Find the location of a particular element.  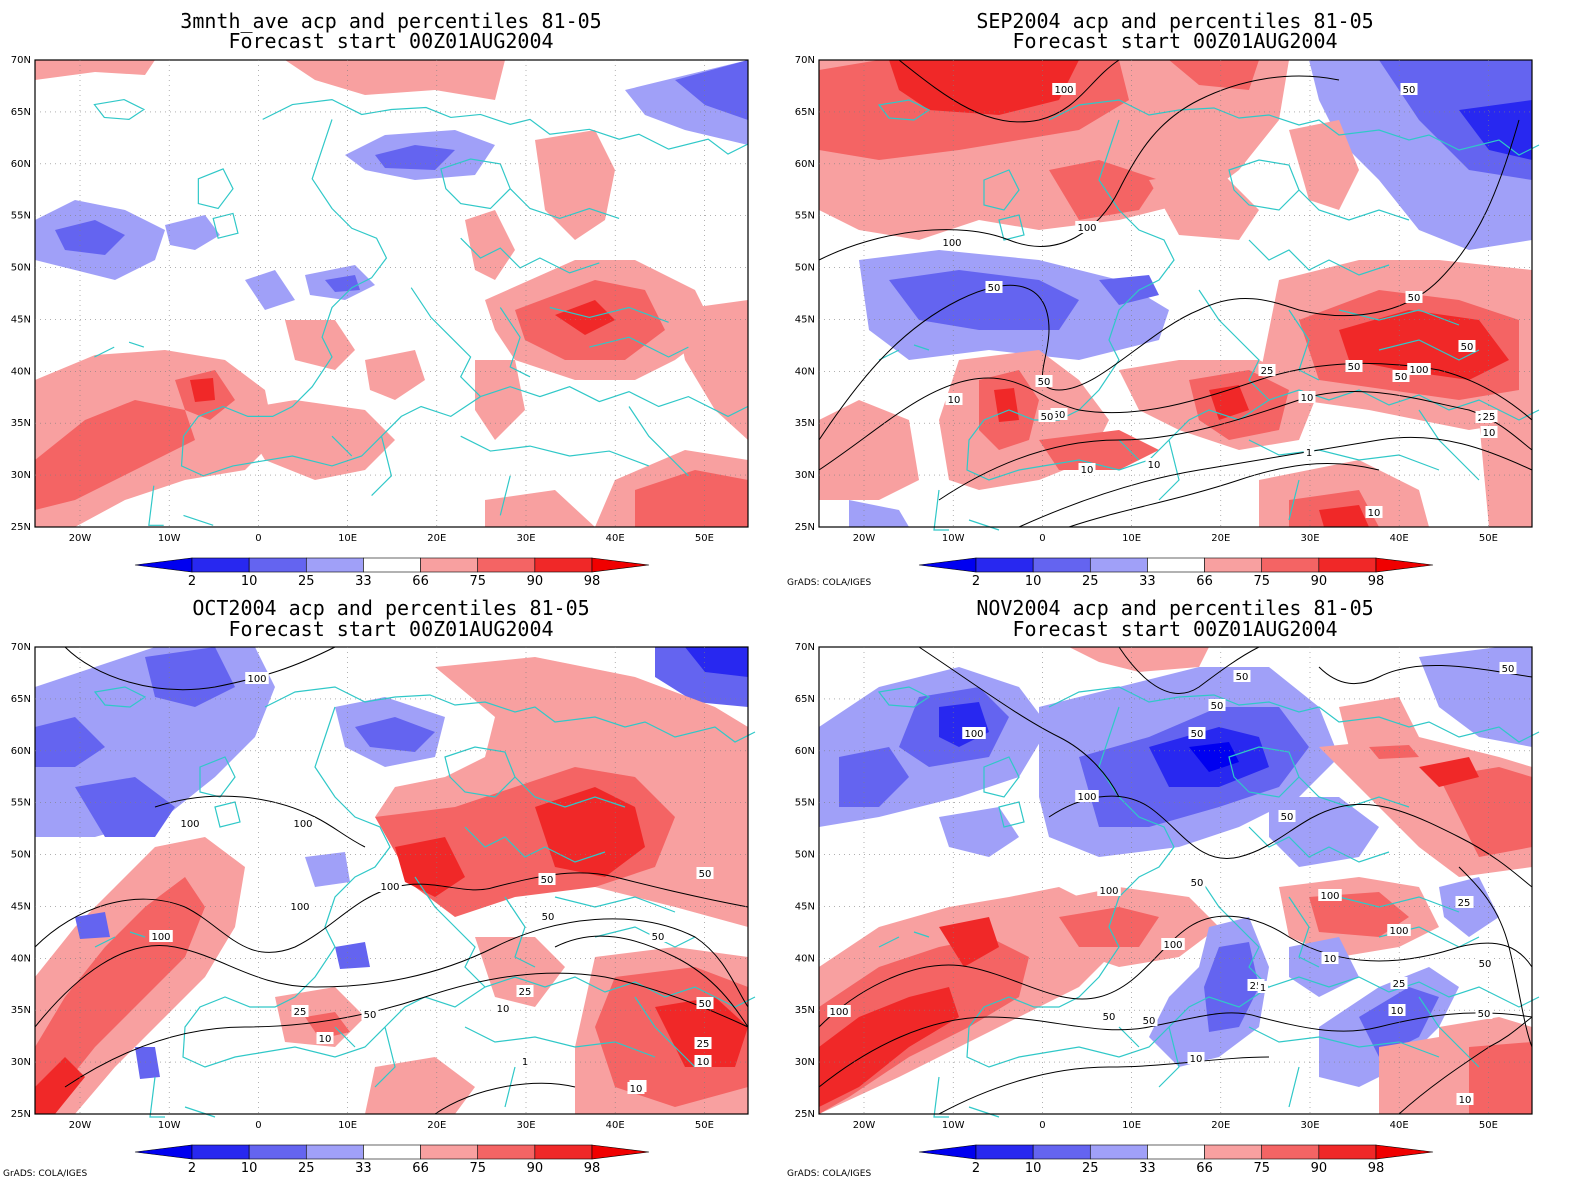

lat-tick-label: 65N is located at coordinates (21, 699).